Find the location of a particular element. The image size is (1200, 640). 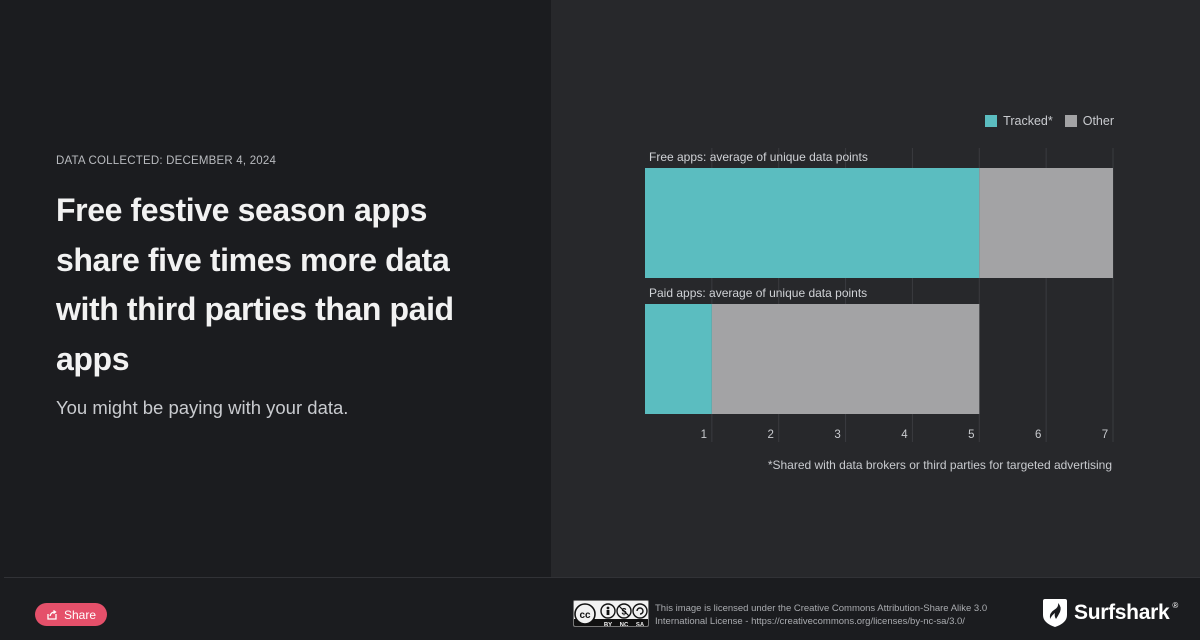

x-tick-label: 2 is located at coordinates (771, 435).